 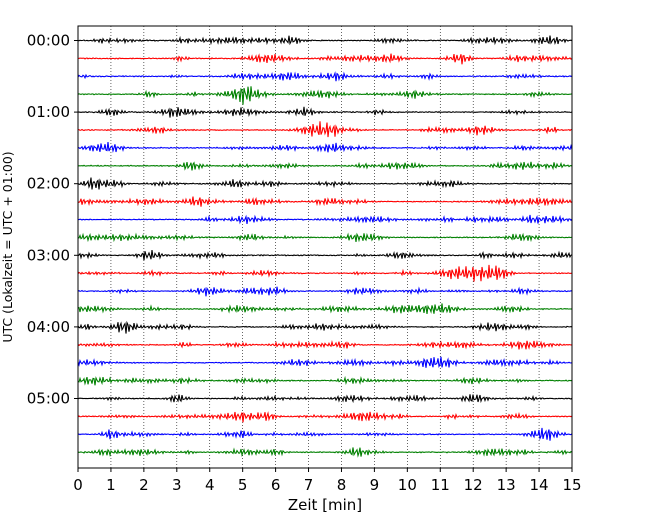 What do you see at coordinates (325, 505) in the screenshot?
I see `x-axis-label: Zeit [min]` at bounding box center [325, 505].